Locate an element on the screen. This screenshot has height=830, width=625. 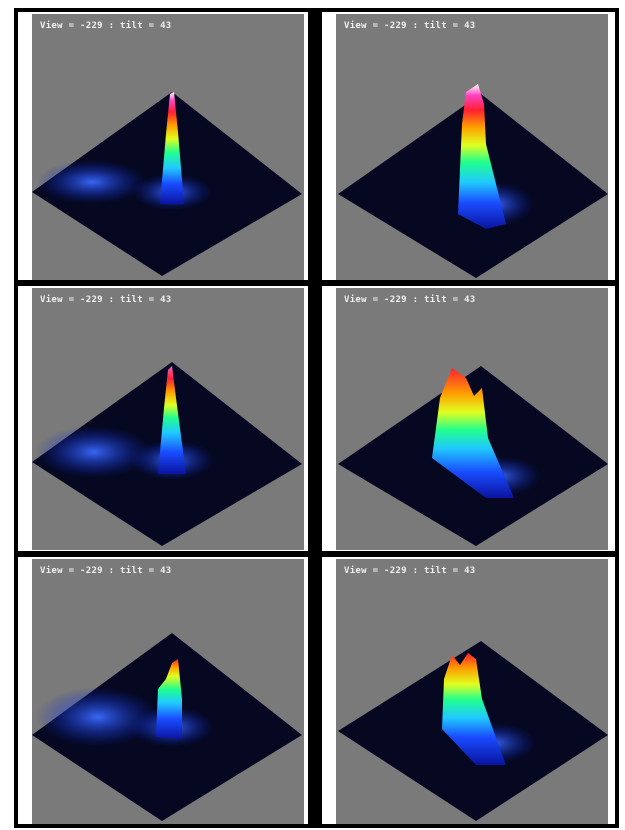
surface-panel-3: View = -229 : tilt = 43 is located at coordinates (168, 419).